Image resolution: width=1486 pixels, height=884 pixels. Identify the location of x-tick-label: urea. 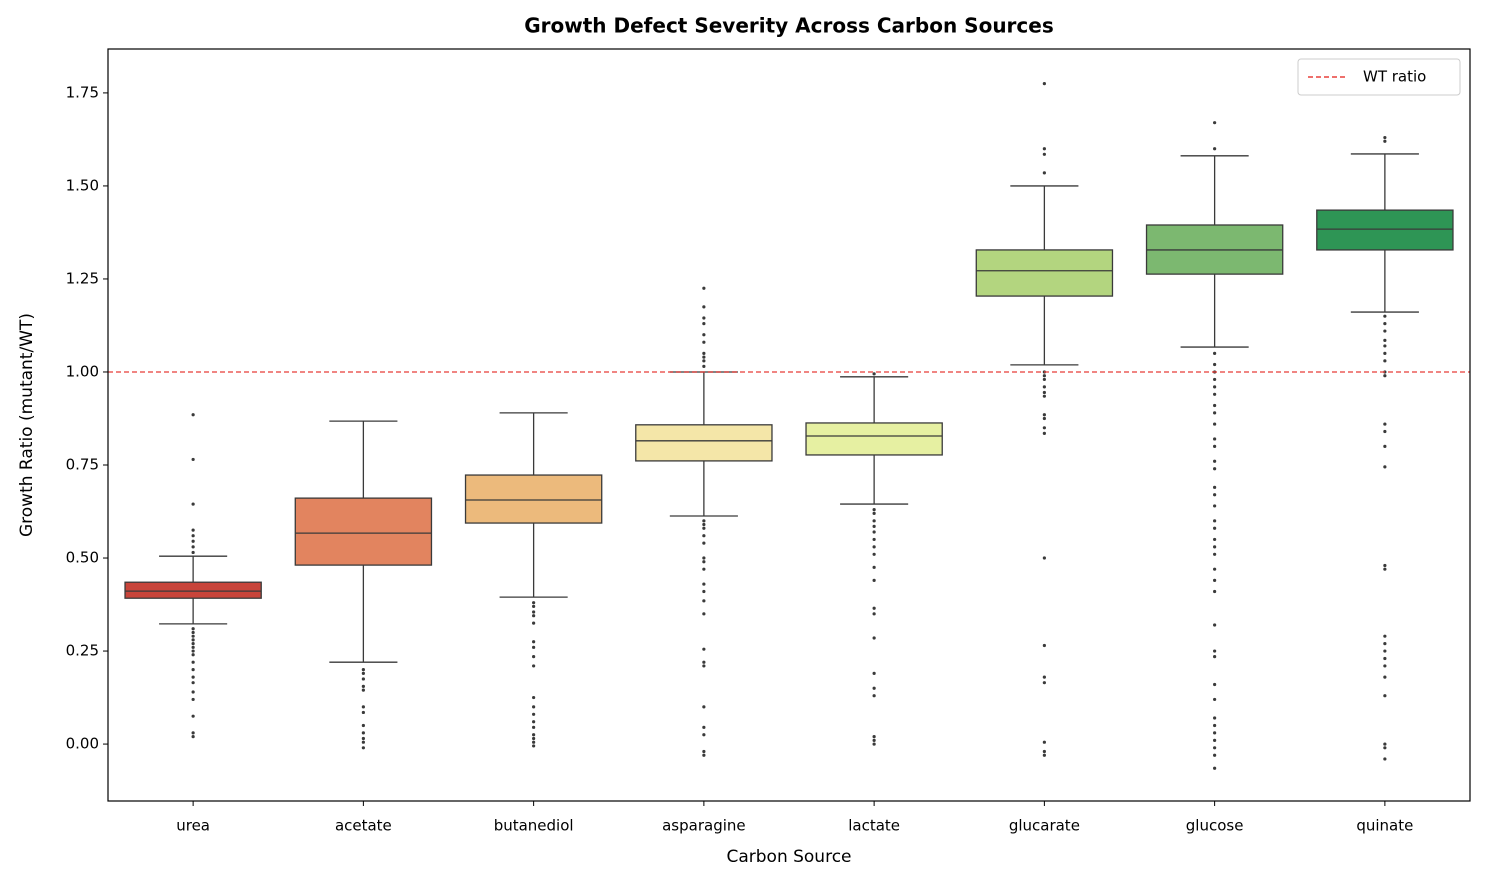
(193, 826).